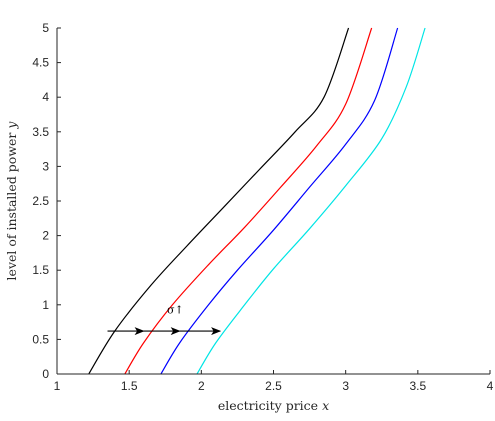 Image resolution: width=495 pixels, height=421 pixels. What do you see at coordinates (45, 236) in the screenshot?
I see `y-tick-label: 2` at bounding box center [45, 236].